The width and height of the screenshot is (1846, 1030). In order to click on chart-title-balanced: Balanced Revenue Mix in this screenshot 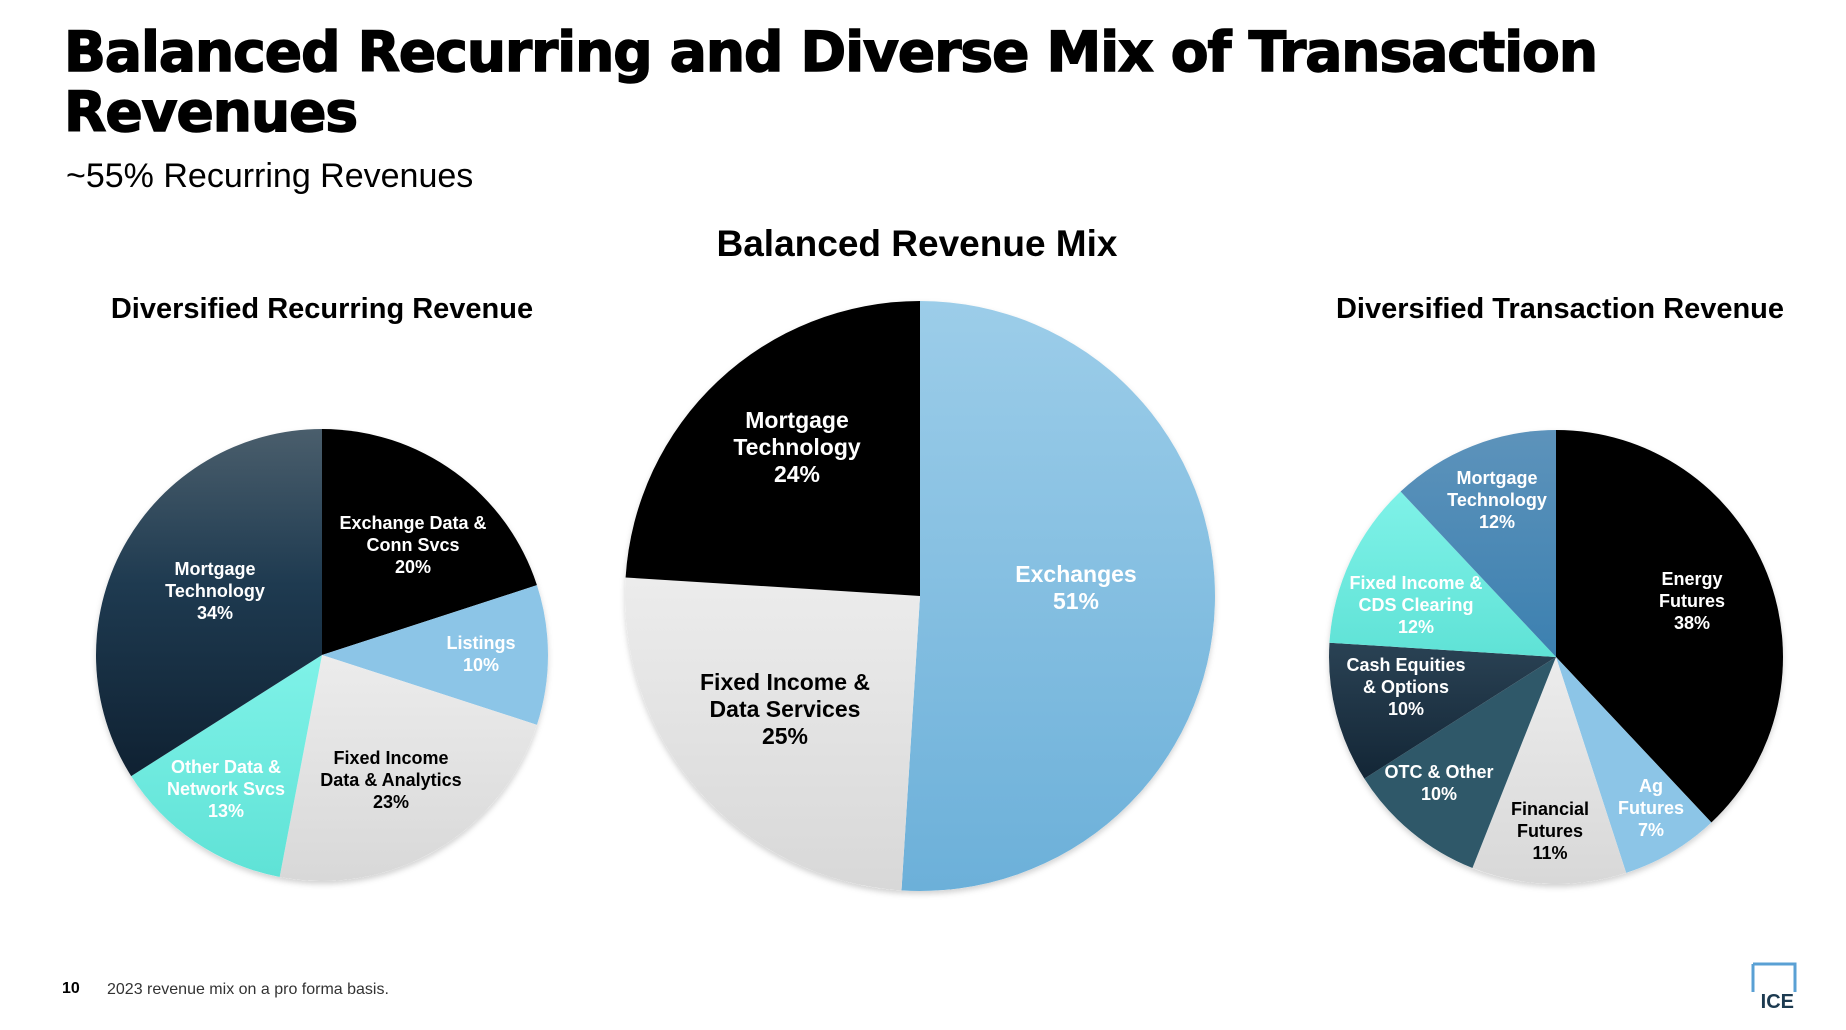, I will do `click(917, 243)`.